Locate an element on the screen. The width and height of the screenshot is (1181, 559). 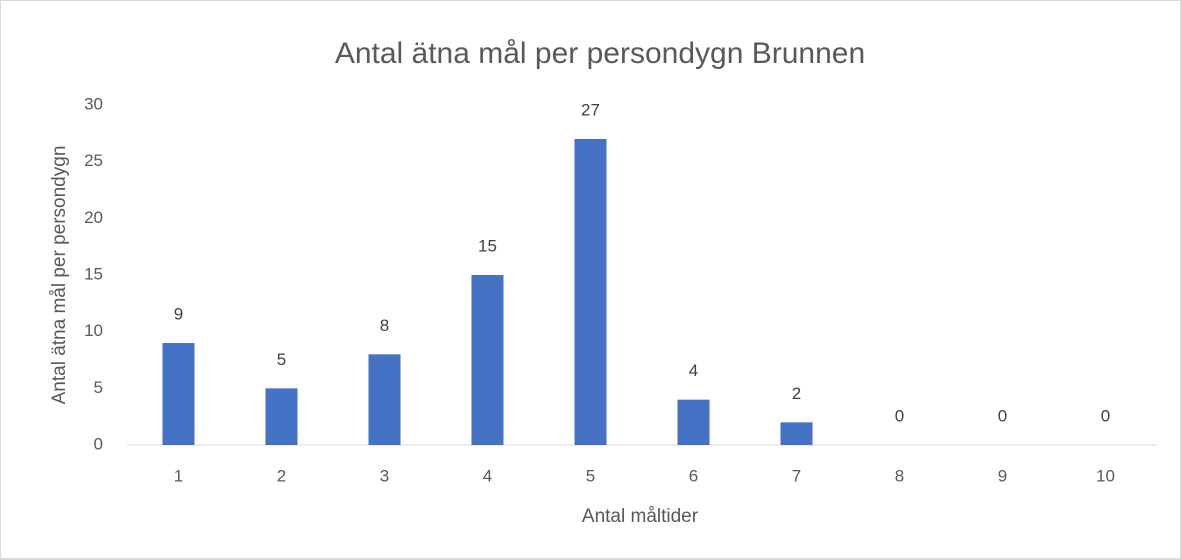
chart-title: Antal ätna mål per persondygn Brunnen is located at coordinates (600, 53).